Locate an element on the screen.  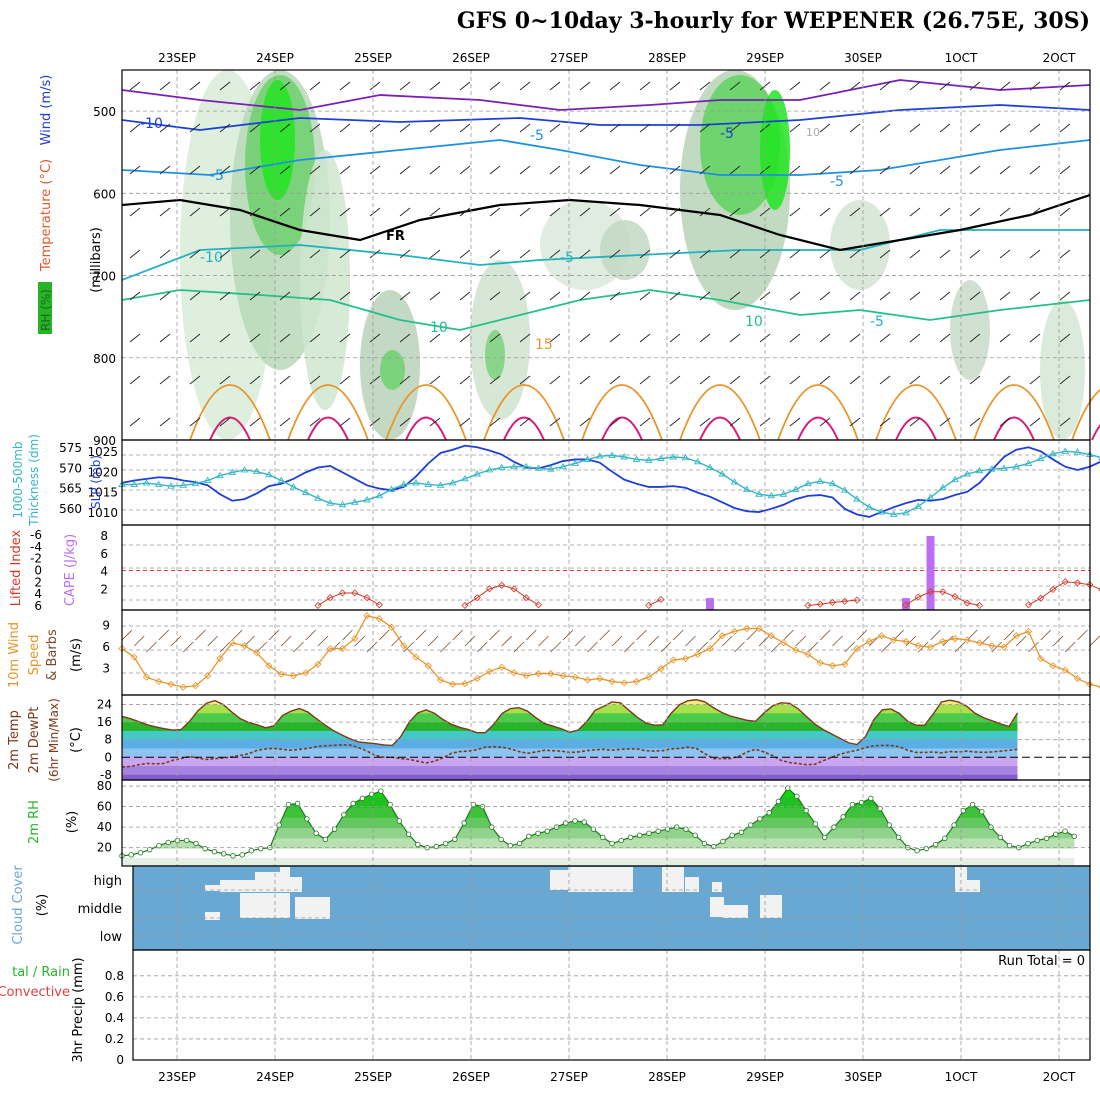
date-top: 26SEP is located at coordinates (471, 58).